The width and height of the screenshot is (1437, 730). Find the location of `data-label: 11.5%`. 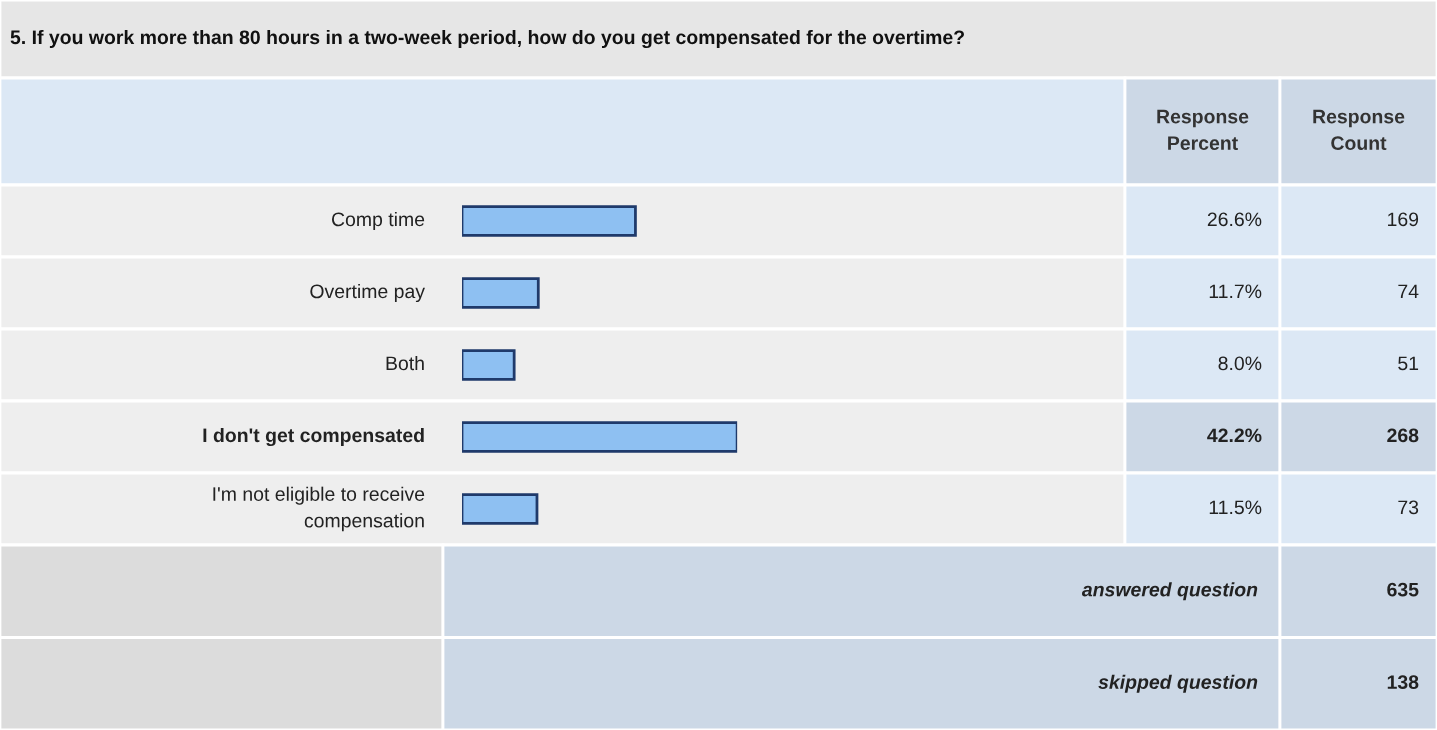

data-label: 11.5% is located at coordinates (1235, 507).